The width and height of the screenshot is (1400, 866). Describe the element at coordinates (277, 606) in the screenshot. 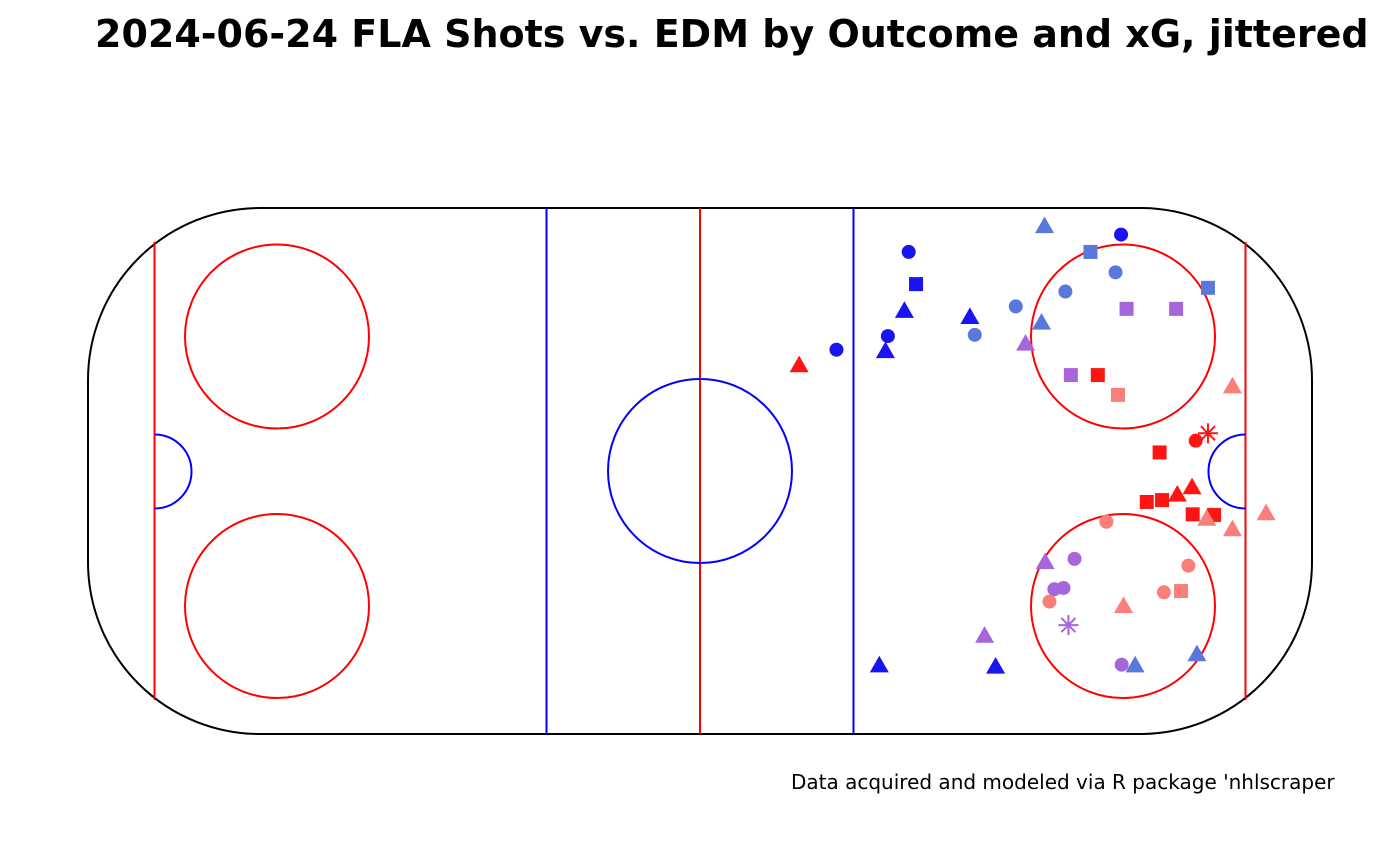

I see `faceoff-circle-bottom-left` at that location.